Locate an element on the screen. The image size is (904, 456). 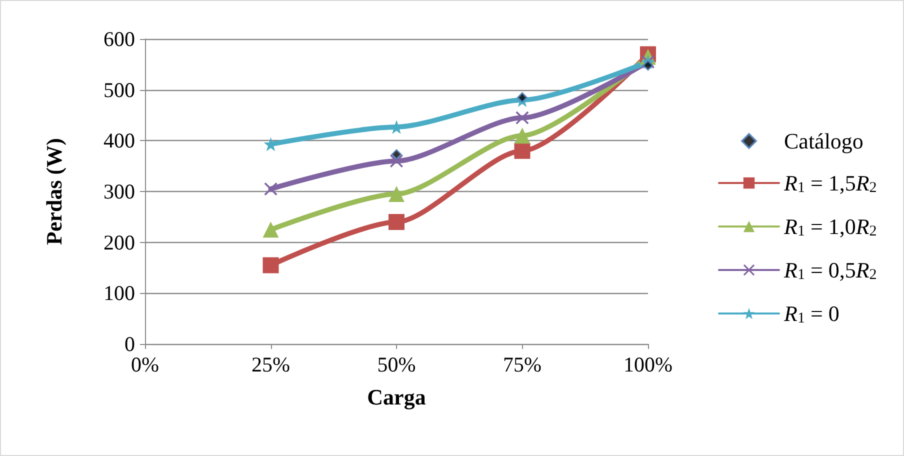
legend-label: R1 = 0 is located at coordinates (811, 313).